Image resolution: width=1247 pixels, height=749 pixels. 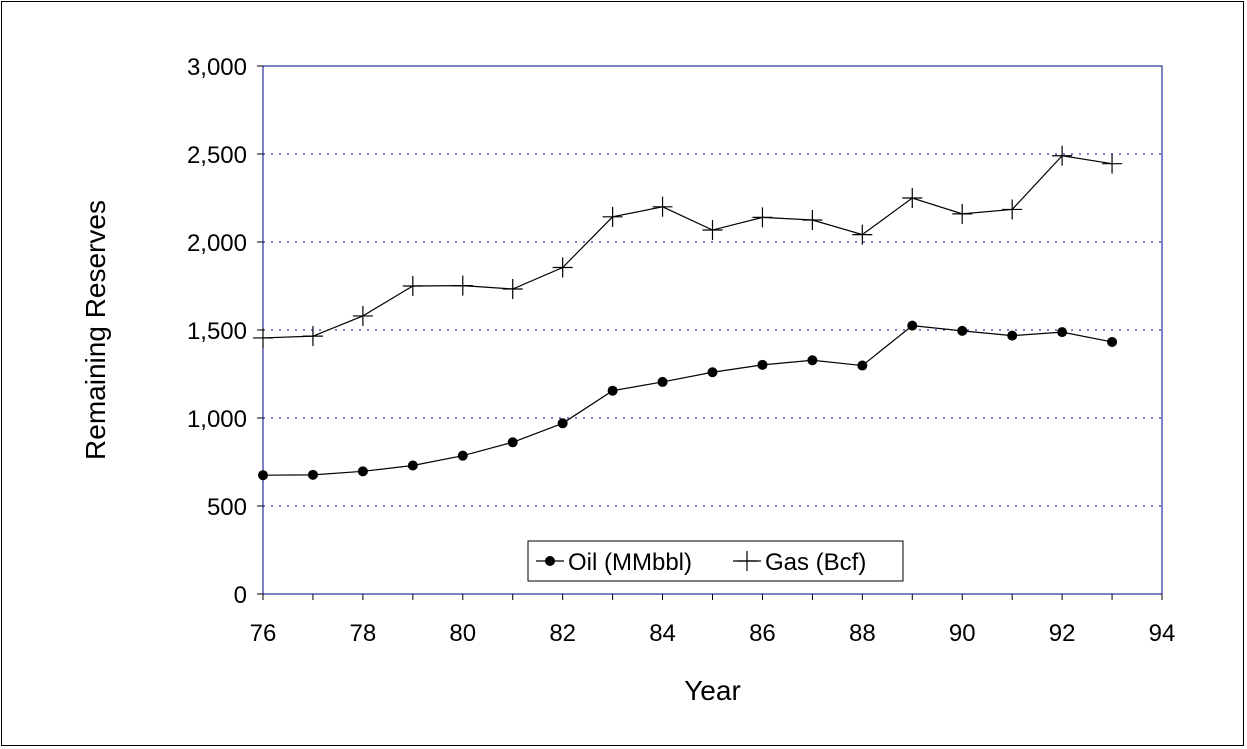 What do you see at coordinates (217, 419) in the screenshot?
I see `y-tick-label: 1,000` at bounding box center [217, 419].